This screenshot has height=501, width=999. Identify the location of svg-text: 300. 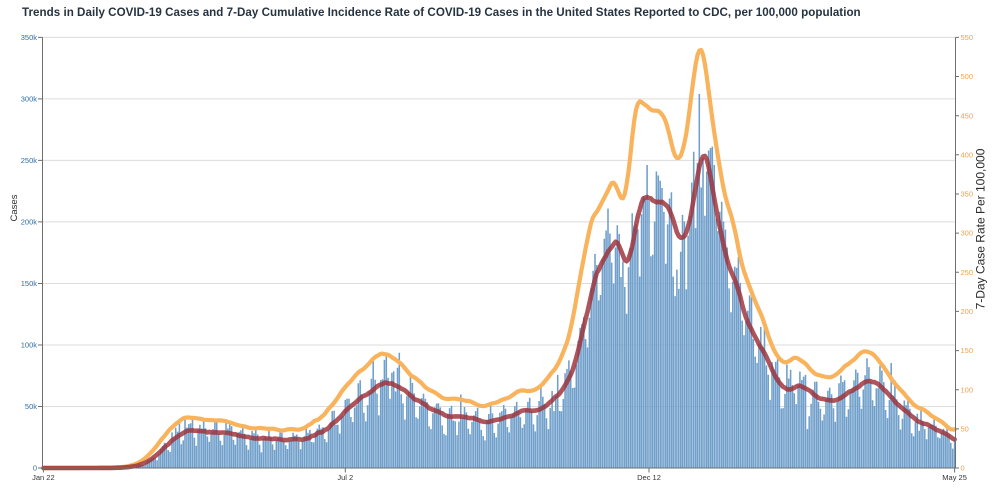
(967, 233).